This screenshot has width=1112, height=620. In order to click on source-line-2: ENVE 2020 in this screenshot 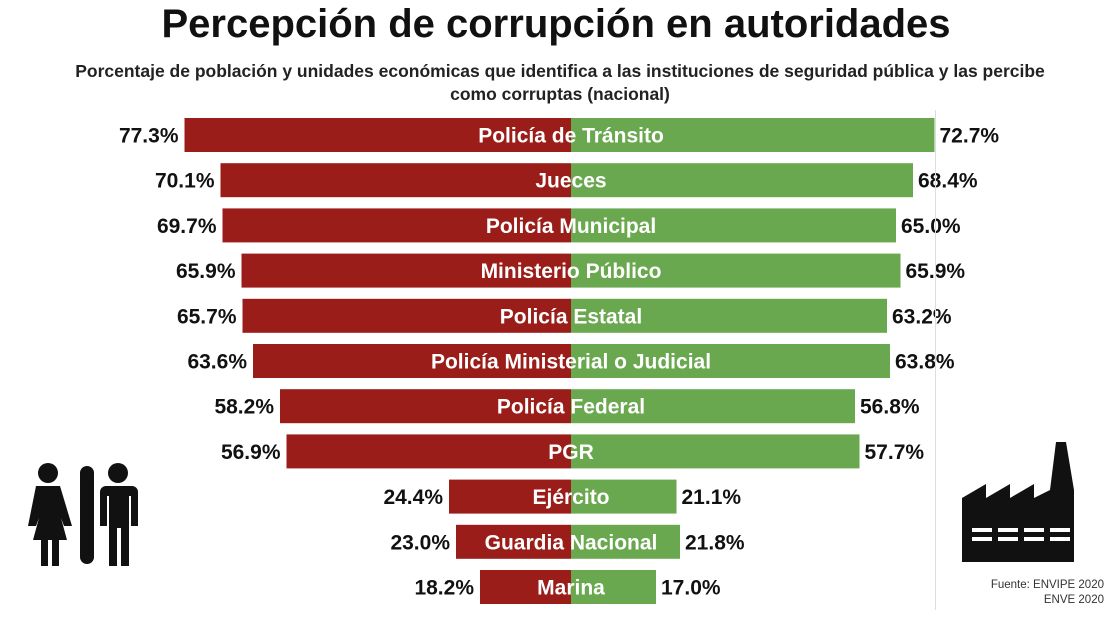, I will do `click(1073, 600)`.